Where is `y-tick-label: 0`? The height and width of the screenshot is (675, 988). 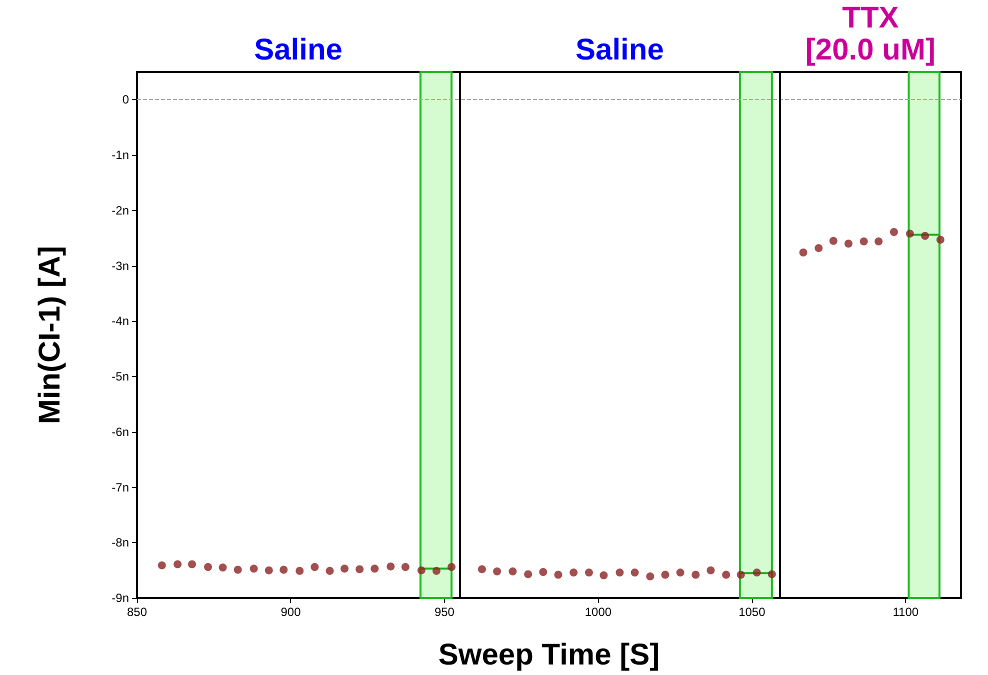 y-tick-label: 0 is located at coordinates (126, 99).